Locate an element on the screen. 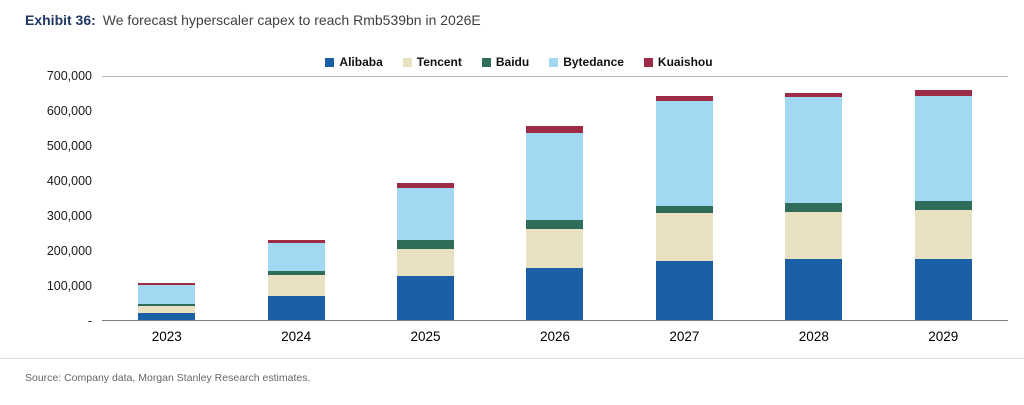  bar-group-2025 is located at coordinates (425, 198).